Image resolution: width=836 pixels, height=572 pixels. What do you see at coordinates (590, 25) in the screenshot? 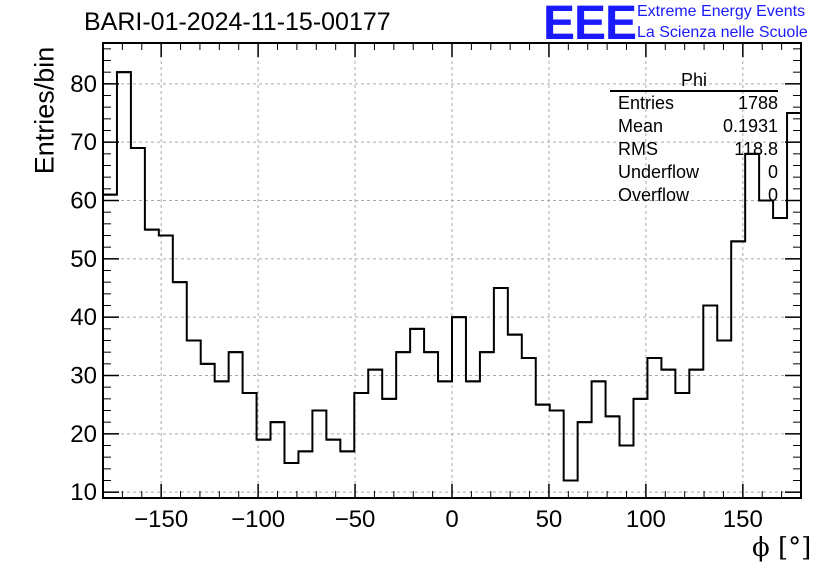
I see `eee-logo: EEE` at bounding box center [590, 25].